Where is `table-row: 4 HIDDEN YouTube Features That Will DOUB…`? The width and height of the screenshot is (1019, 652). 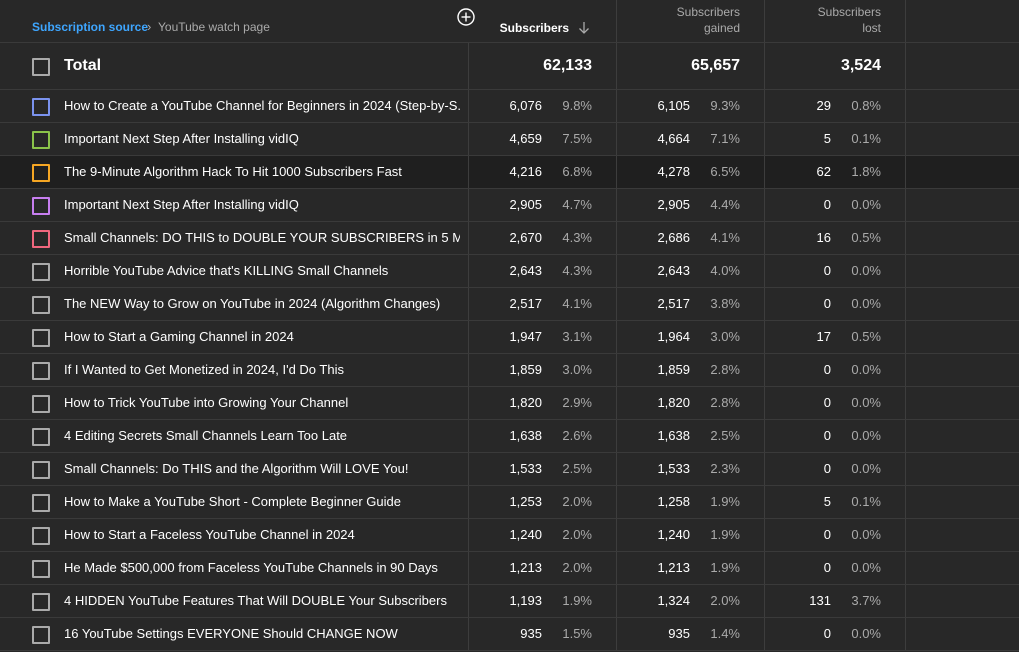
table-row: 4 HIDDEN YouTube Features That Will DOUB… is located at coordinates (509, 601).